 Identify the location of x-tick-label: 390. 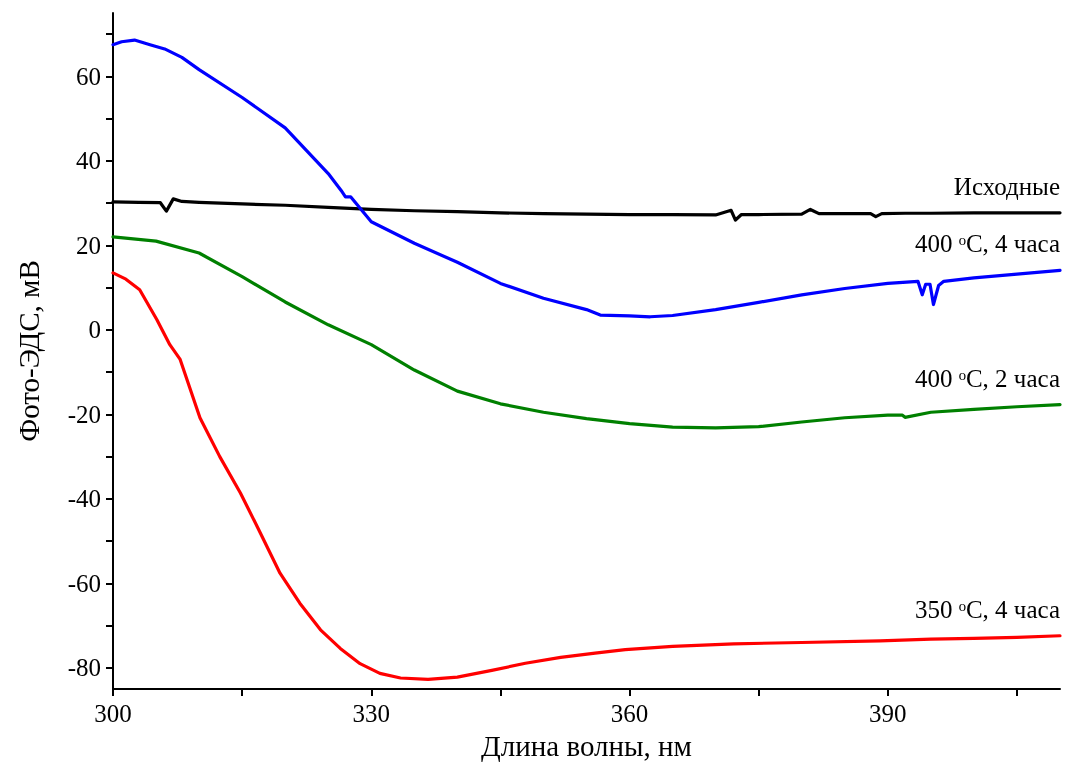
(888, 713).